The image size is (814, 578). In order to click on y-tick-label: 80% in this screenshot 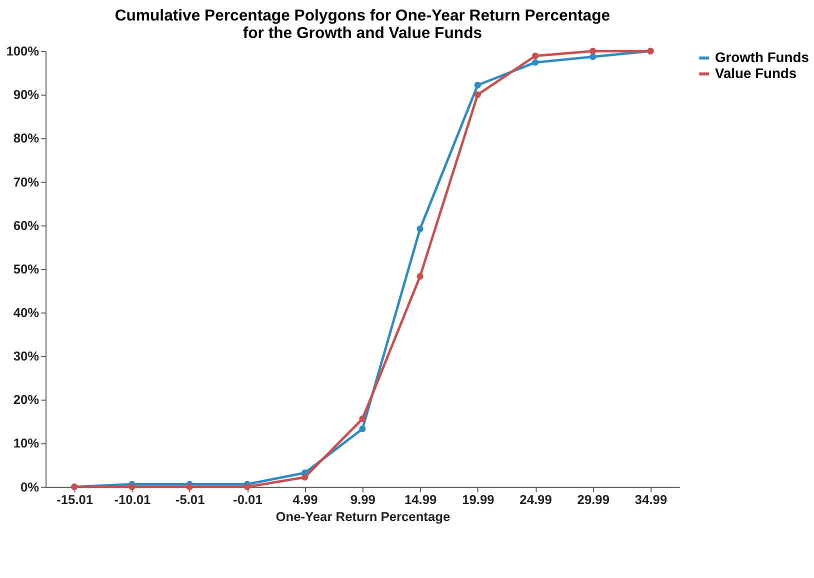, I will do `click(26, 138)`.